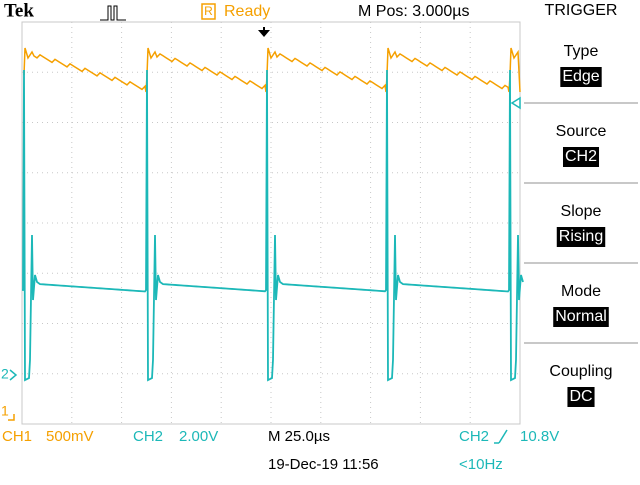 The width and height of the screenshot is (640, 485). I want to click on trigger-position-marker, so click(264, 33).